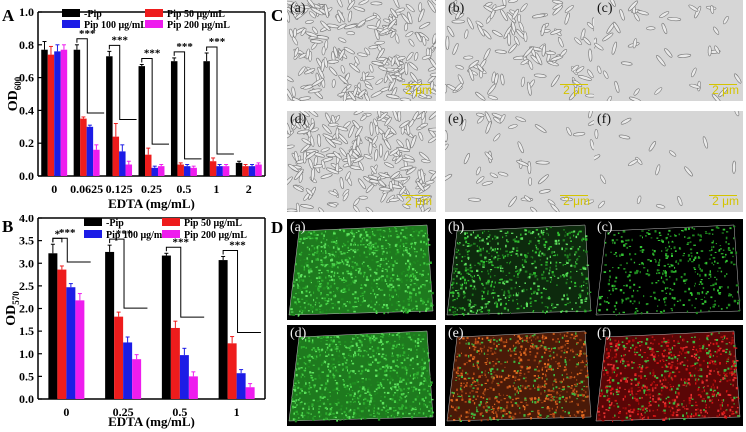 The height and width of the screenshot is (432, 746). Describe the element at coordinates (298, 119) in the screenshot. I see `sem-tile-label: (d)` at that location.